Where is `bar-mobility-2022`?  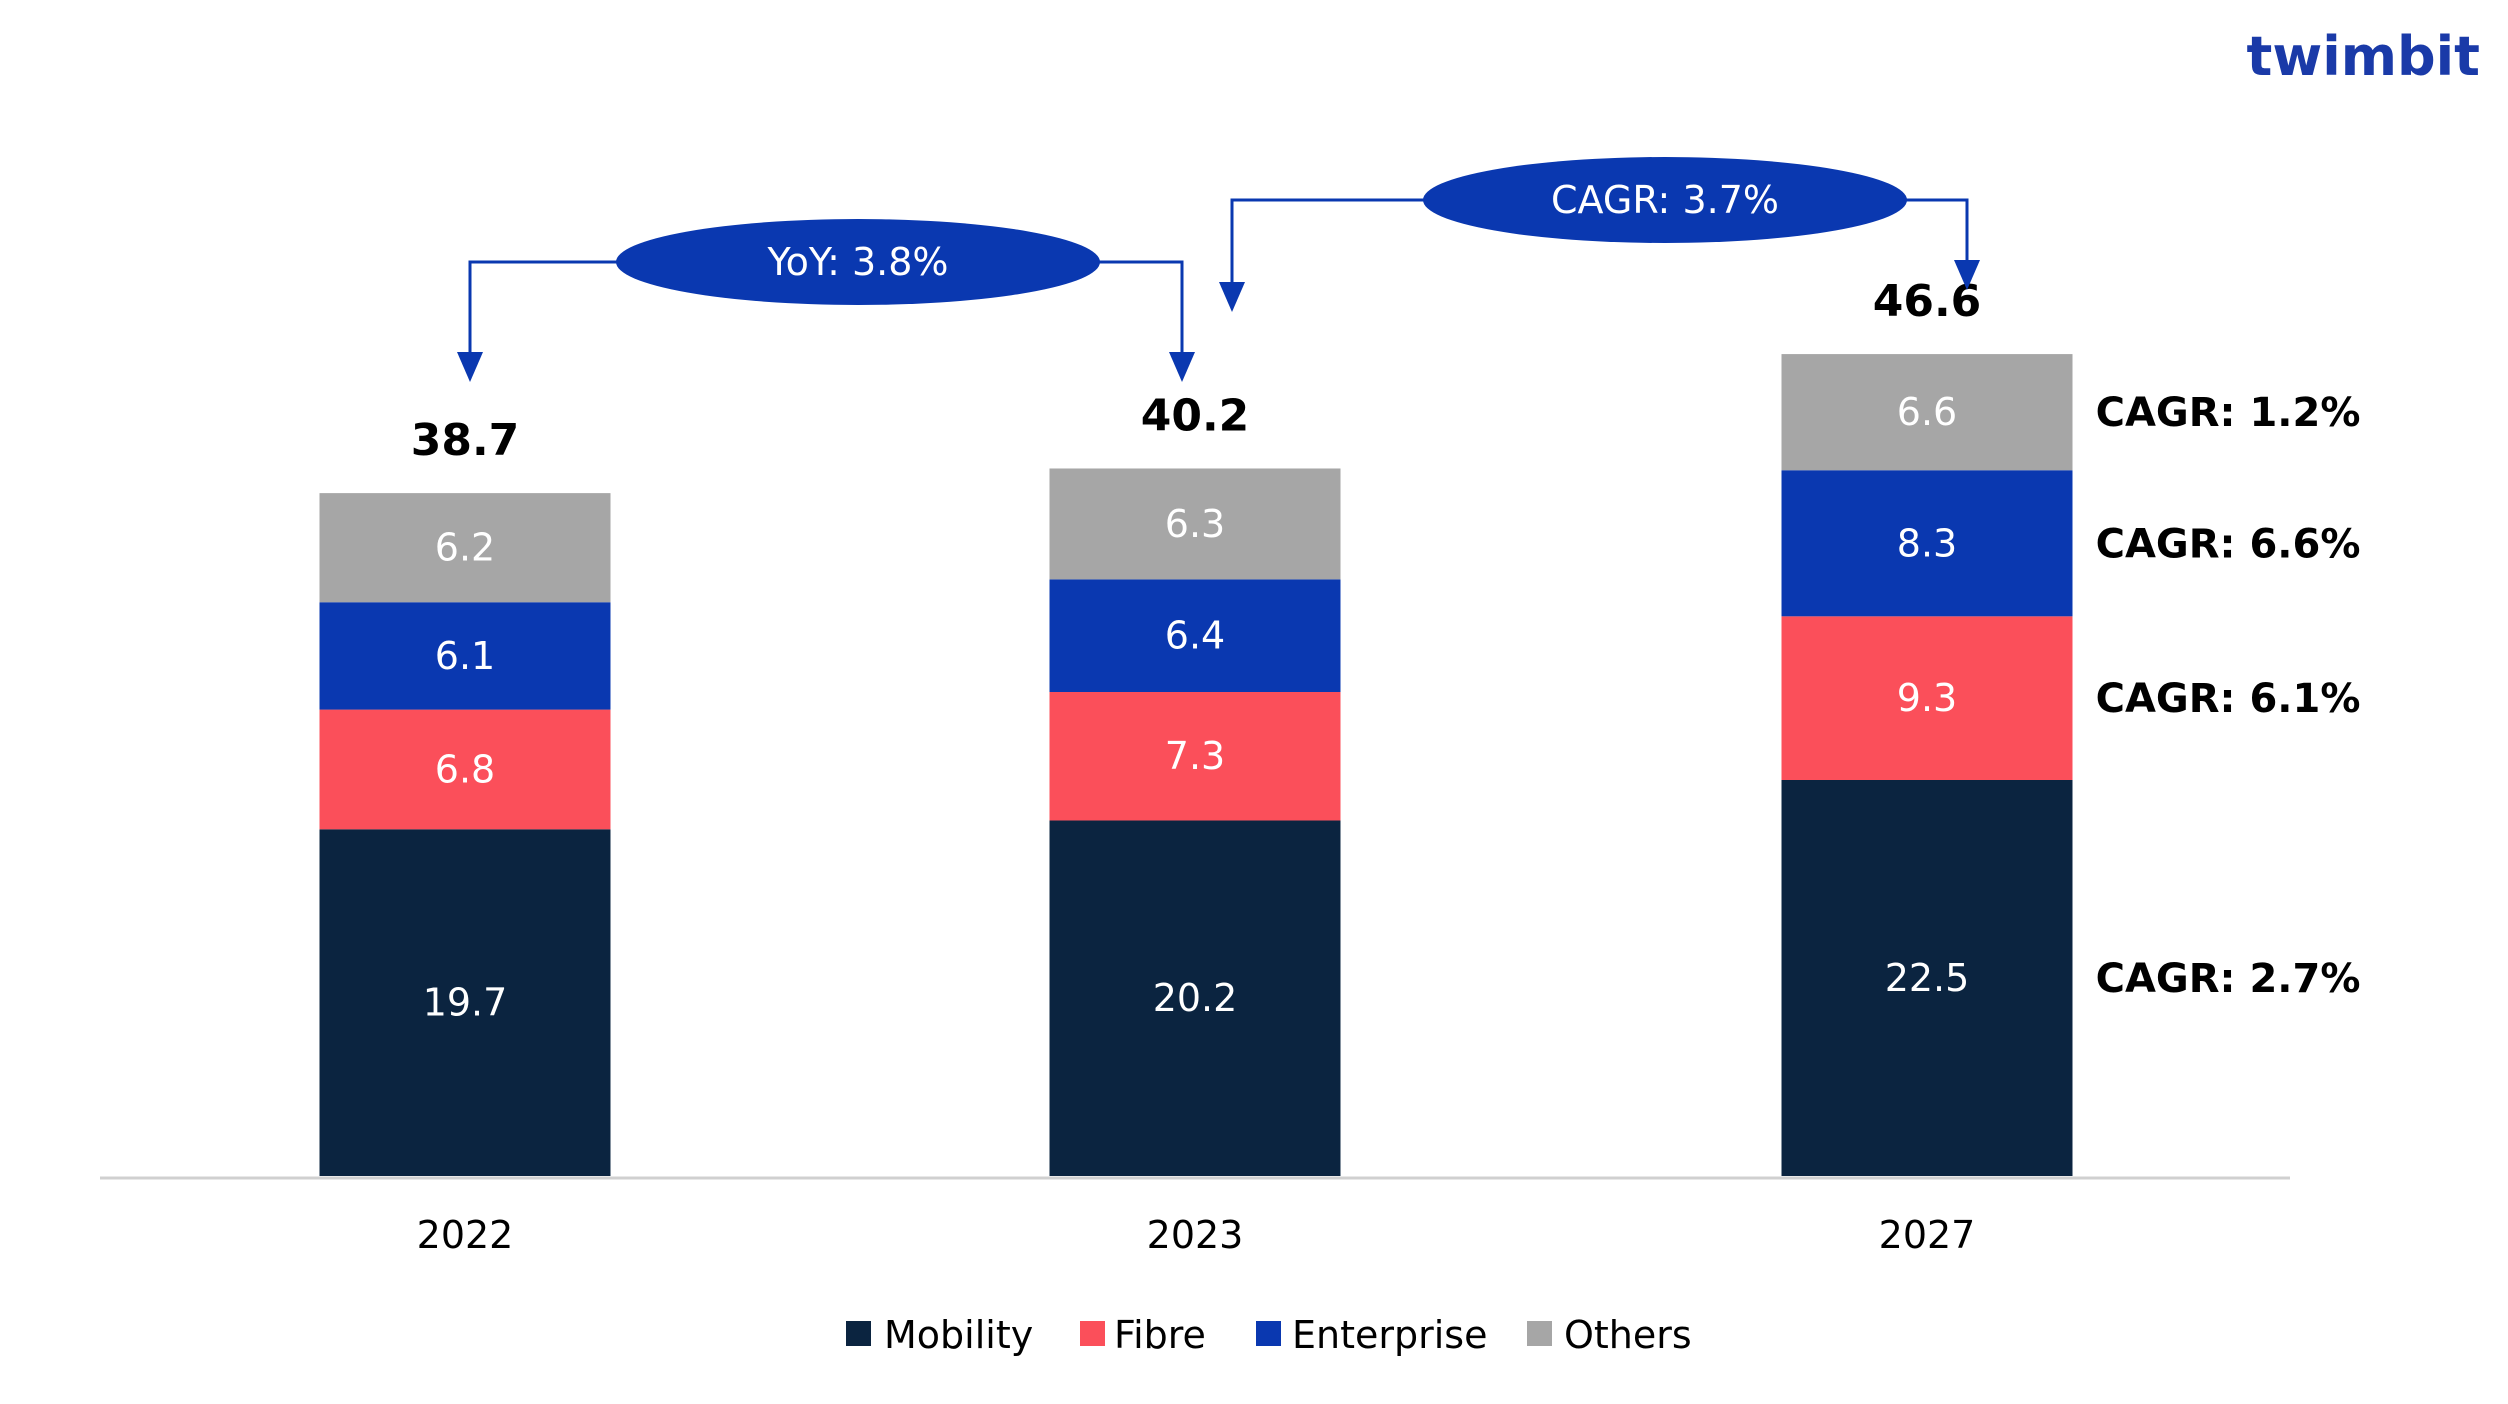 bar-mobility-2022 is located at coordinates (465, 1002).